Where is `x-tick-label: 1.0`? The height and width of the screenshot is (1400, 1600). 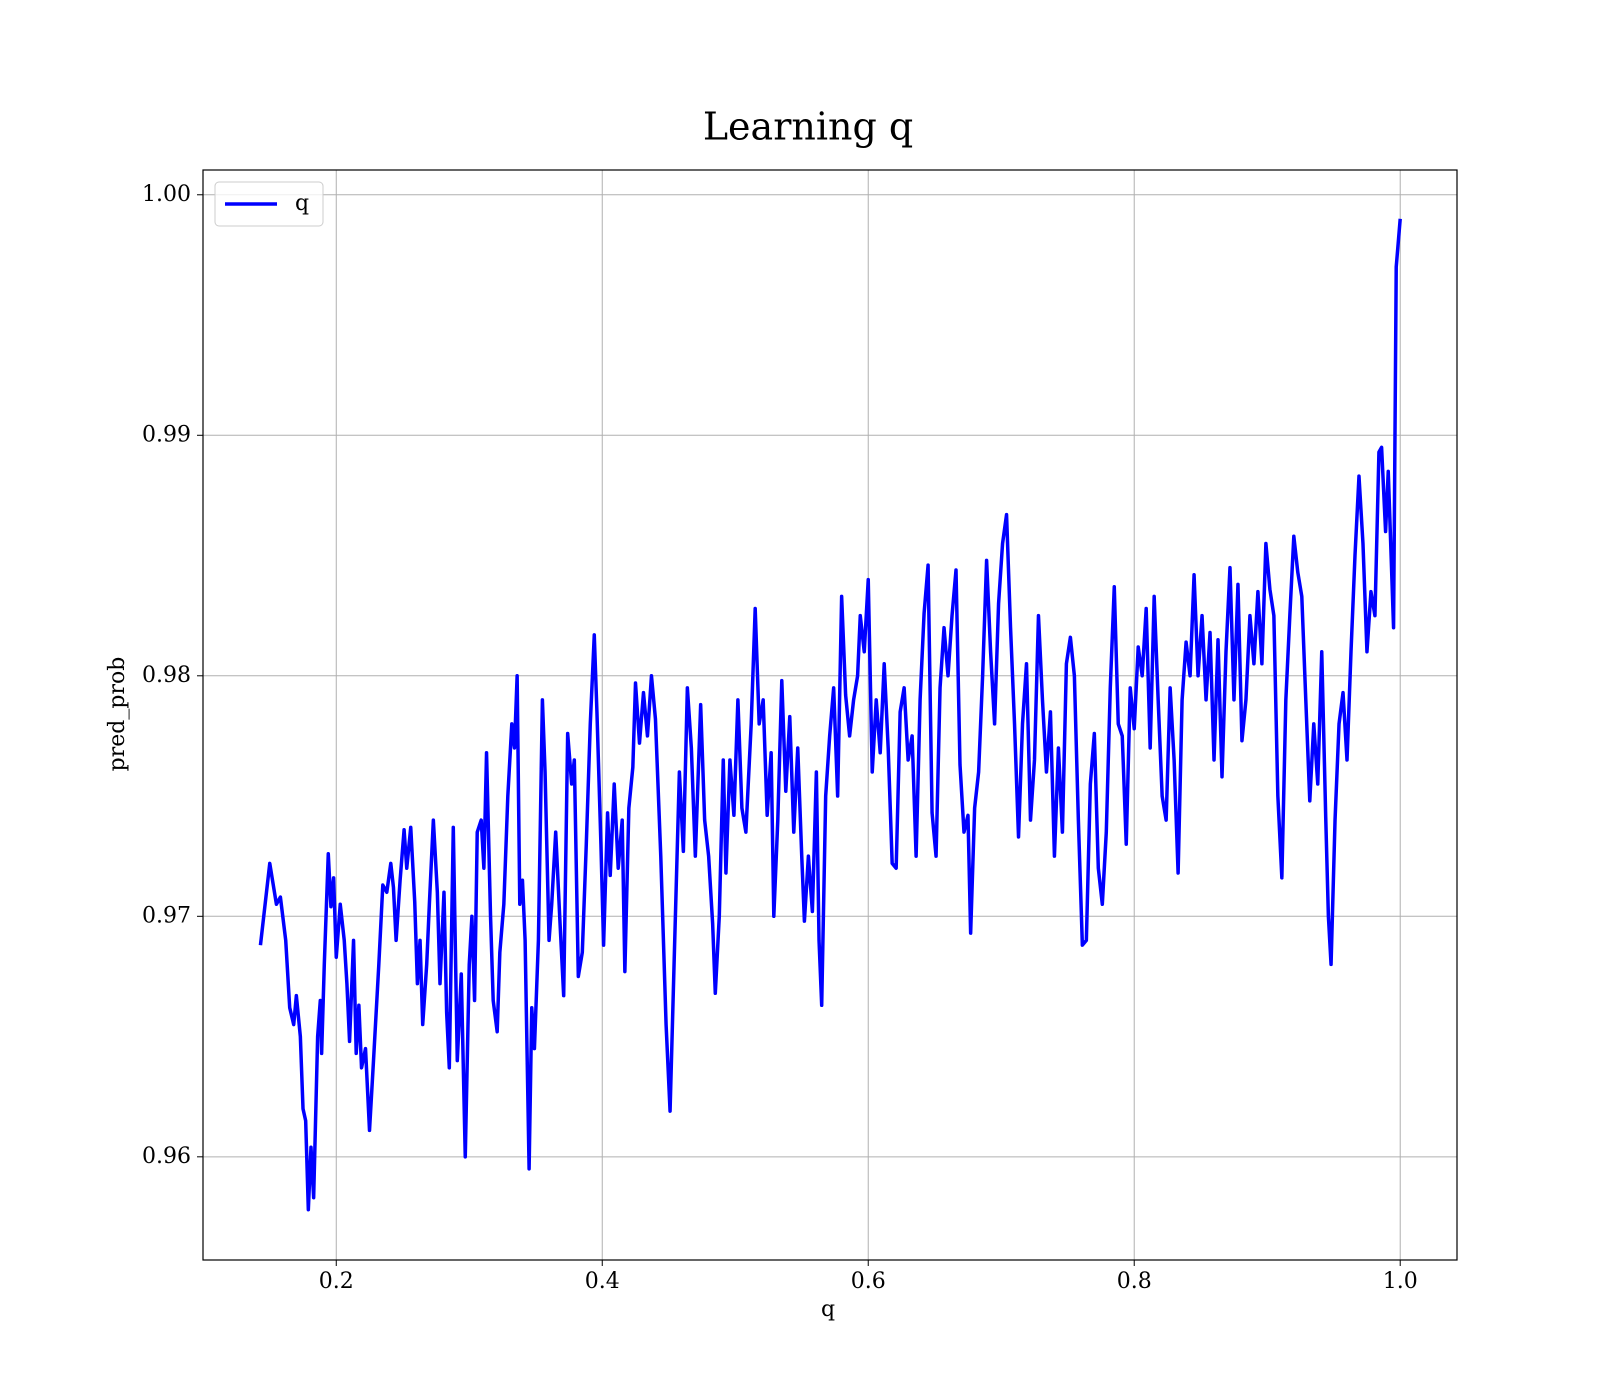
x-tick-label: 1.0 is located at coordinates (1400, 1281).